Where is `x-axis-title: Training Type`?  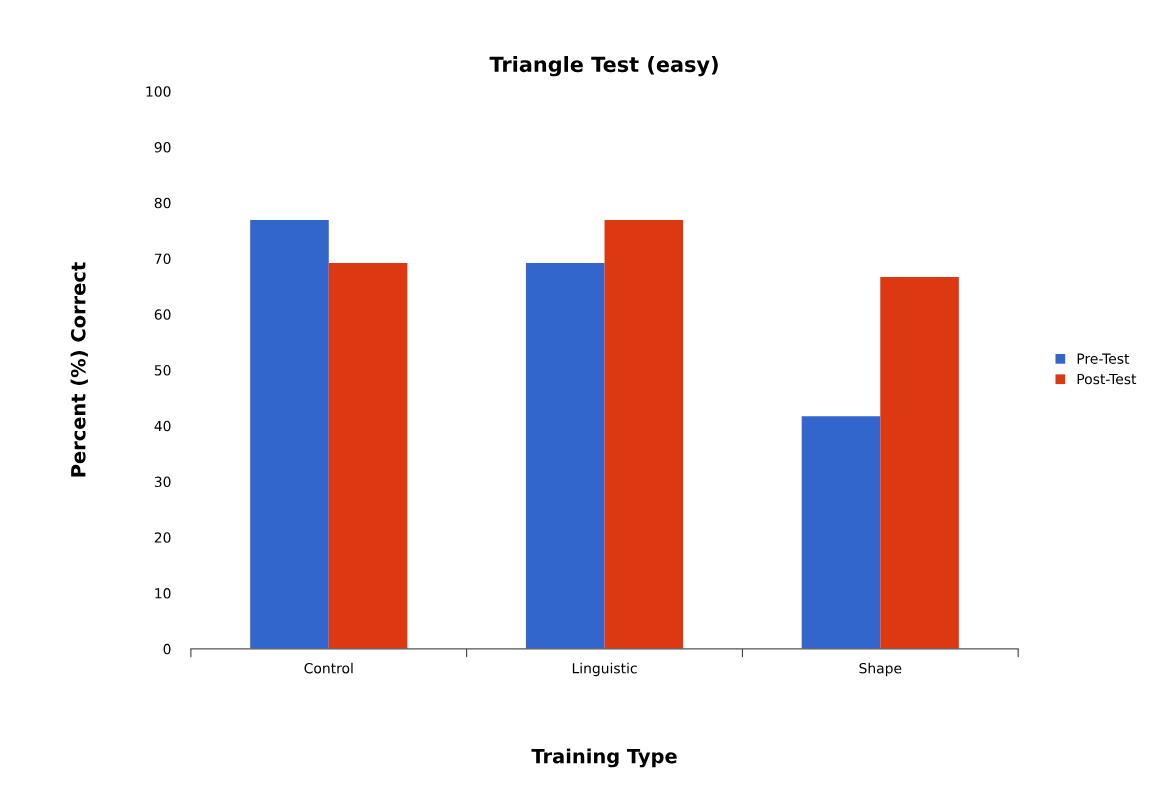 x-axis-title: Training Type is located at coordinates (604, 758).